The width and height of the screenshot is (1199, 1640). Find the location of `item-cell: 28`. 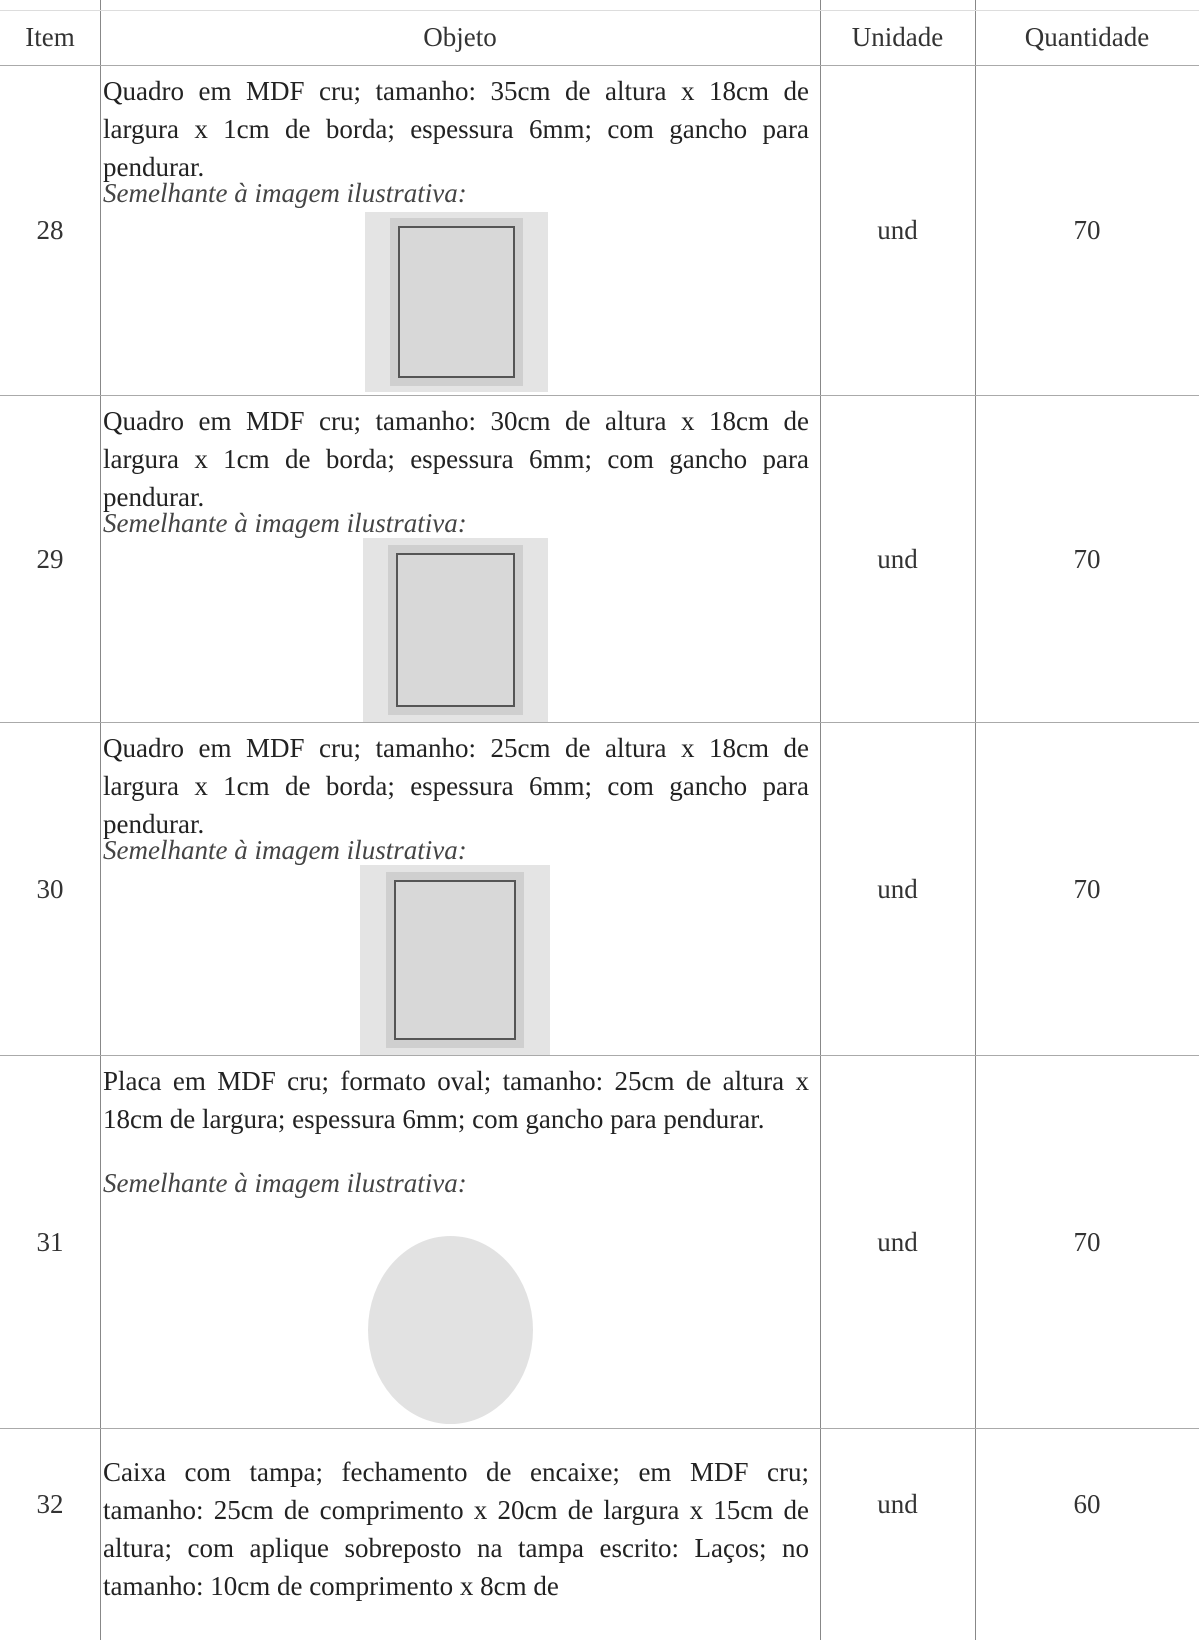

item-cell: 28 is located at coordinates (50, 230).